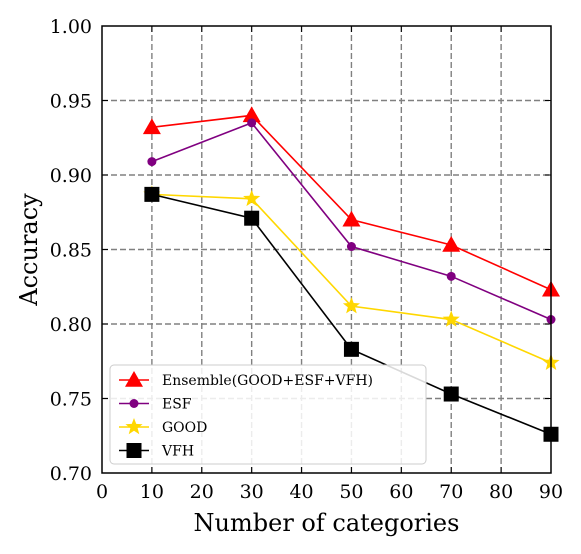  Describe the element at coordinates (401, 492) in the screenshot. I see `x-tick-label: 60` at that location.